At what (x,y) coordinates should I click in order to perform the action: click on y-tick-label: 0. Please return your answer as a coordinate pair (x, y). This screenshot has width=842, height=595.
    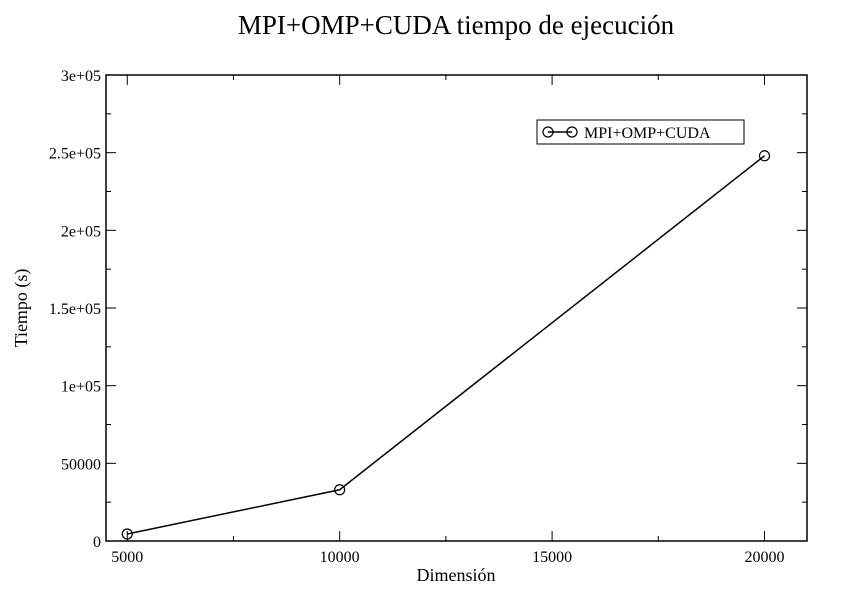
    Looking at the image, I should click on (97, 542).